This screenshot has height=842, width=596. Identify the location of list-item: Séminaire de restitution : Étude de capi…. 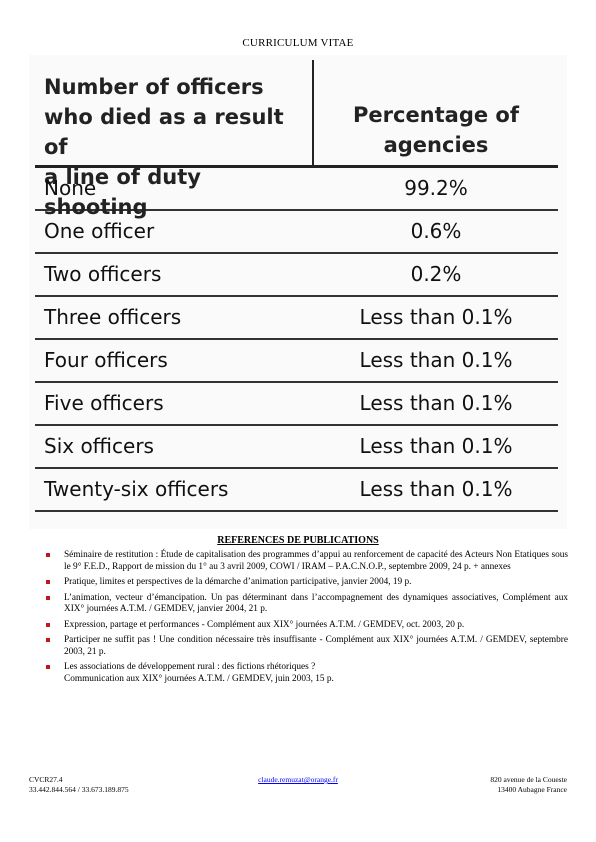
(307, 561).